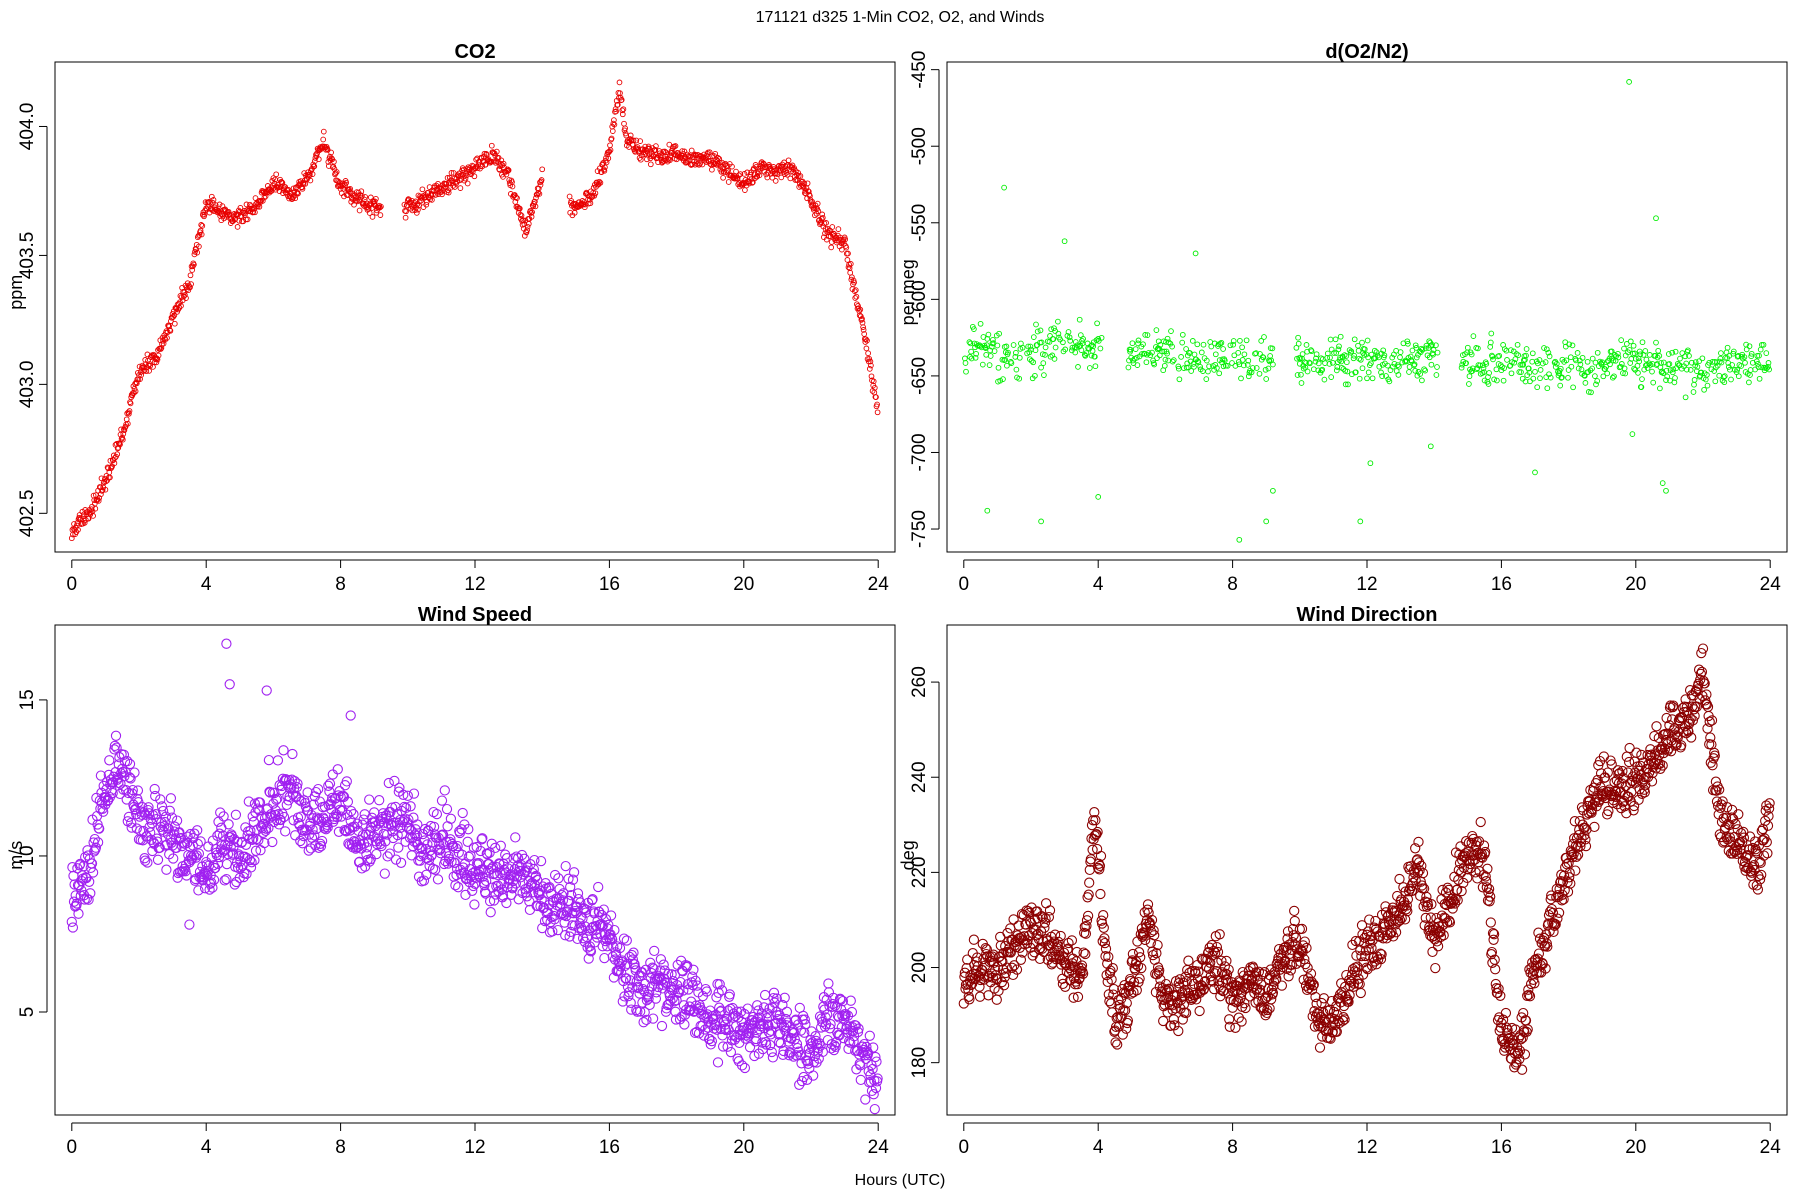 The width and height of the screenshot is (1800, 1200). I want to click on y-axis-label-o2: per meg, so click(908, 292).